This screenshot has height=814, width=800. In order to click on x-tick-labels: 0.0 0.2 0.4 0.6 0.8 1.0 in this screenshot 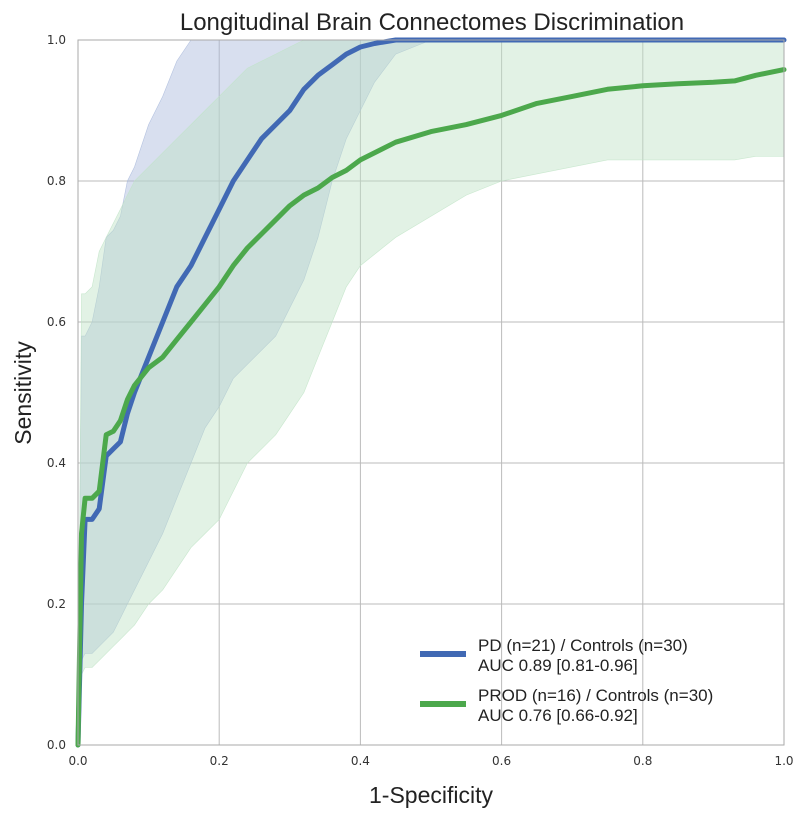, I will do `click(430, 761)`.